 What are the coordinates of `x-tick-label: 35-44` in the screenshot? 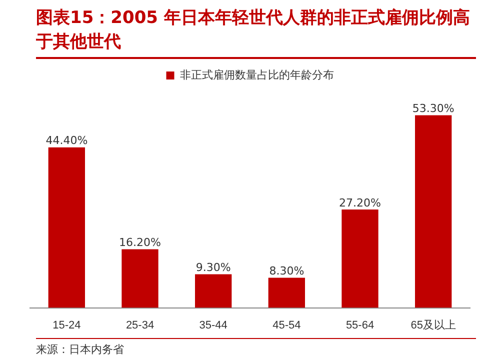 It's located at (213, 325).